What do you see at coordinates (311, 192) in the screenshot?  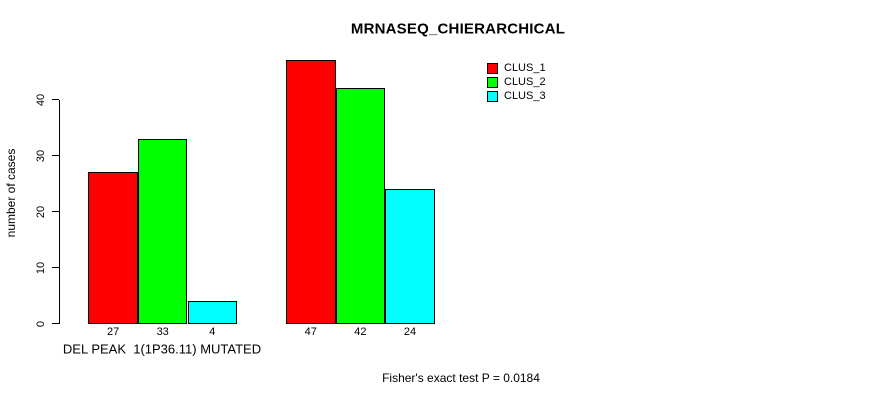 I see `bar-clus_1-group2` at bounding box center [311, 192].